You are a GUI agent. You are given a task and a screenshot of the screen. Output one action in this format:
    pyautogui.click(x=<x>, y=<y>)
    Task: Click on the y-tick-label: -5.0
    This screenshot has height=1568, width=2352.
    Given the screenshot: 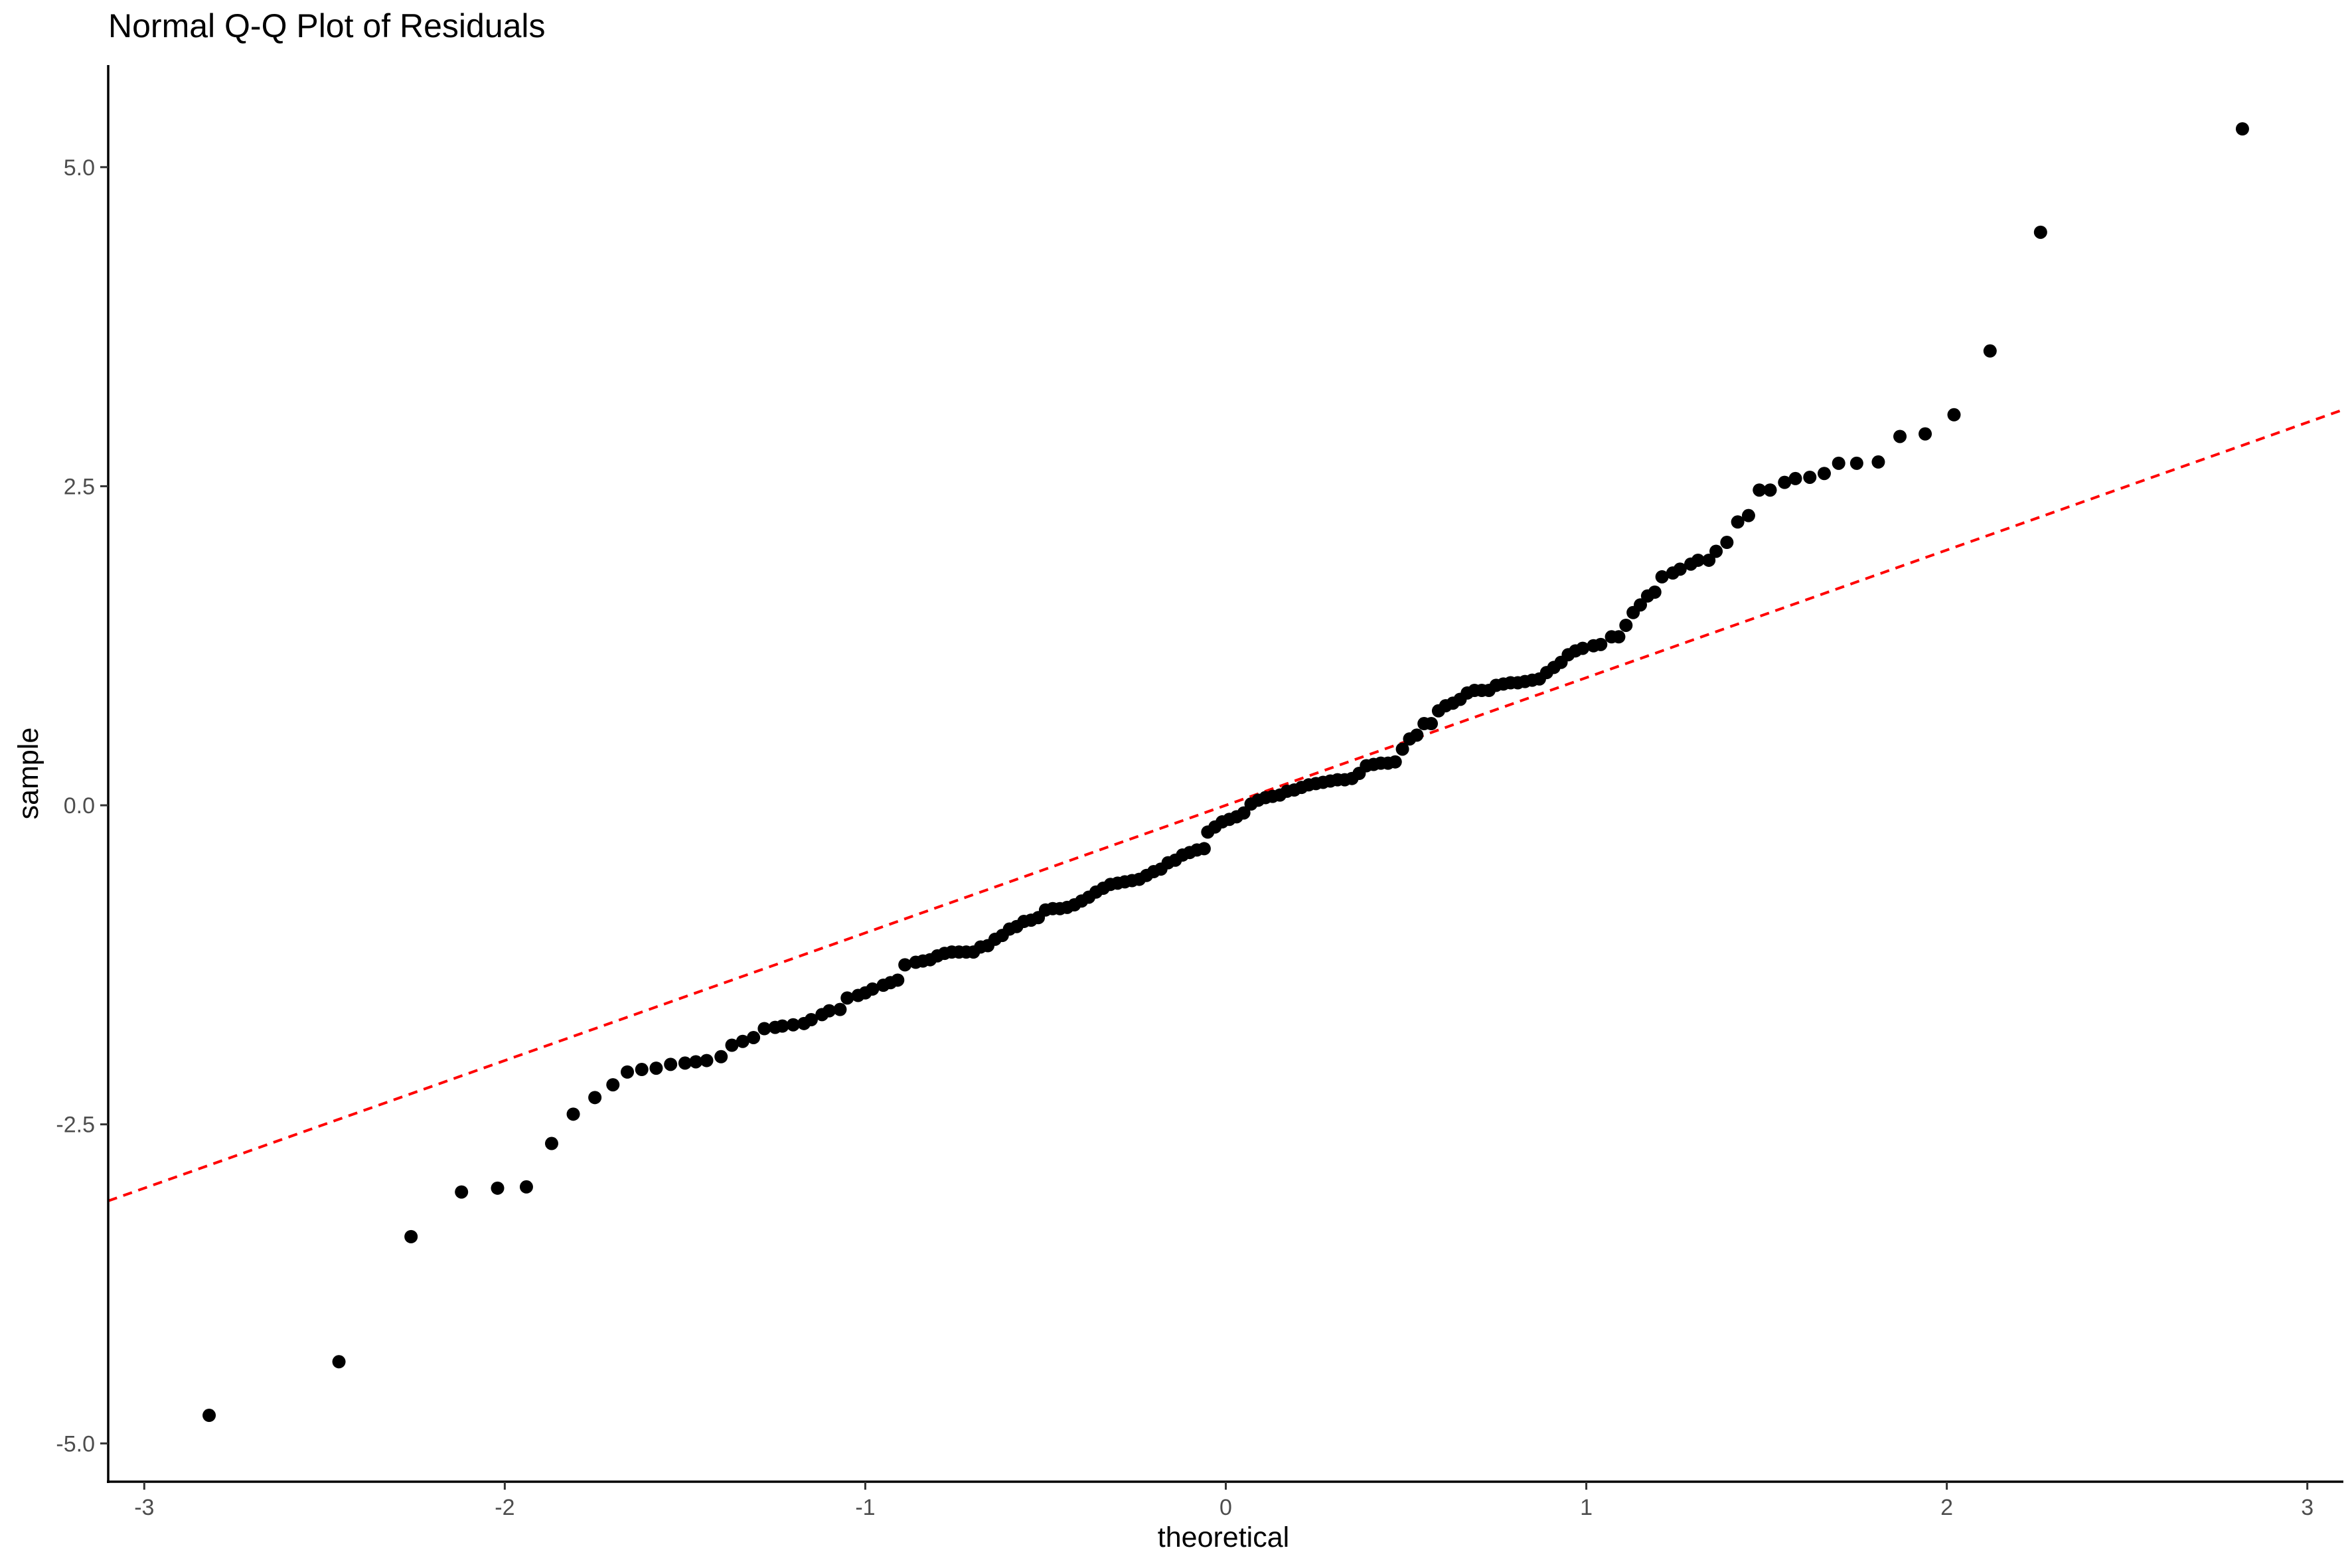 What is the action you would take?
    pyautogui.click(x=76, y=1444)
    